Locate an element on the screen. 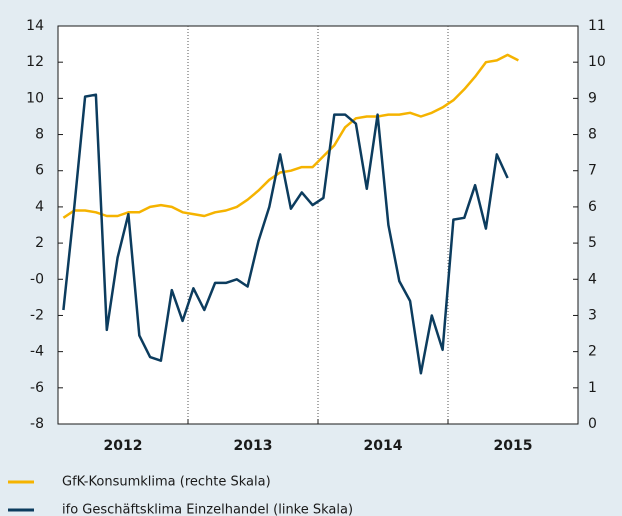 Image resolution: width=622 pixels, height=516 pixels. y-tick-label: 4 is located at coordinates (39, 207).